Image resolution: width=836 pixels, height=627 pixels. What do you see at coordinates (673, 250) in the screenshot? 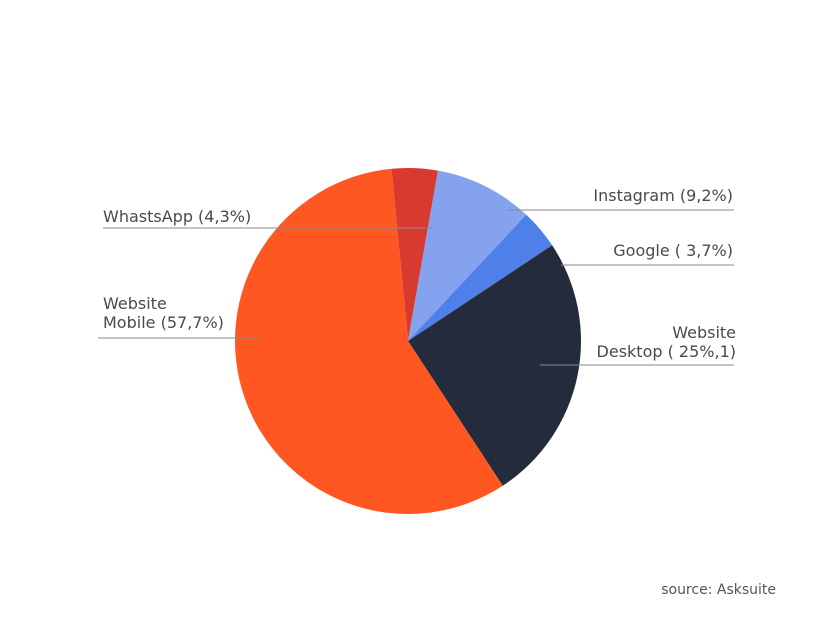
I see `slice-label-google: Google ( 3,7%)` at bounding box center [673, 250].